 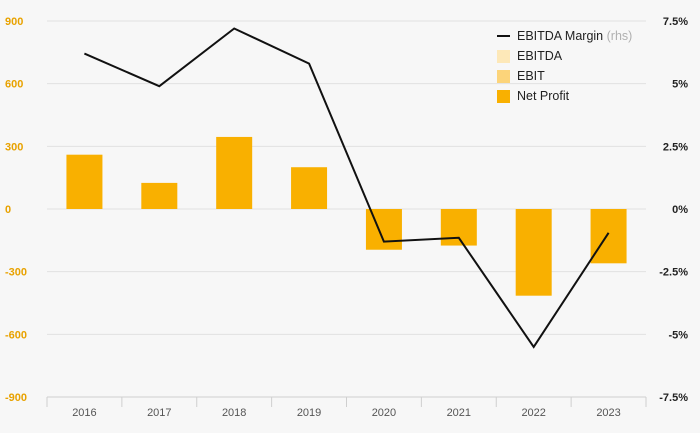 What do you see at coordinates (617, 36) in the screenshot?
I see `legend-label-suffix: (rhs)` at bounding box center [617, 36].